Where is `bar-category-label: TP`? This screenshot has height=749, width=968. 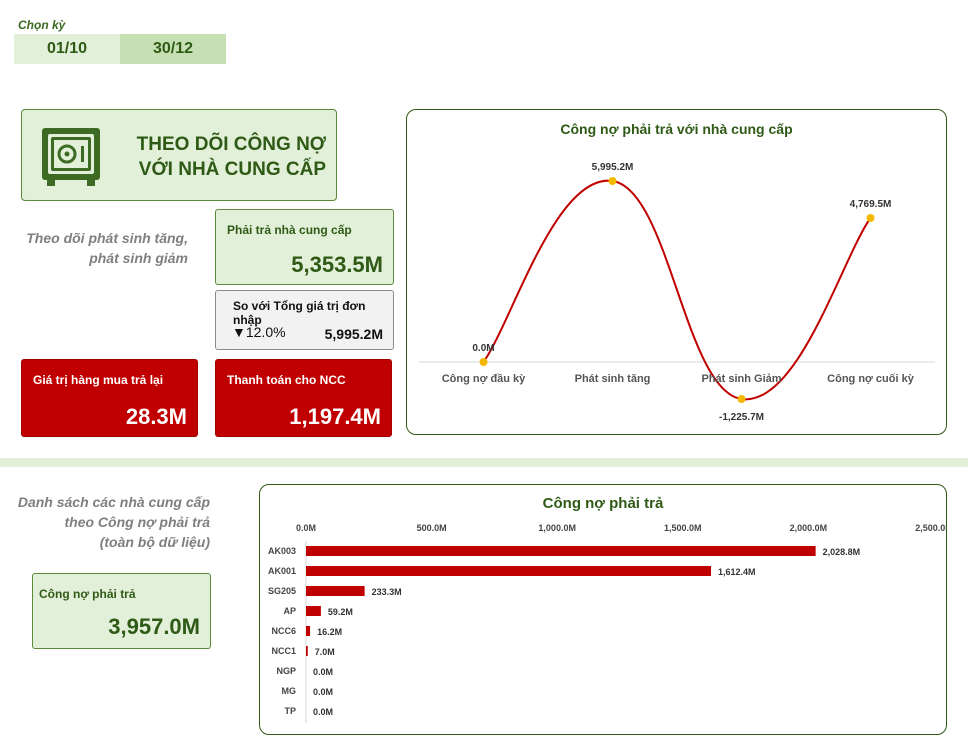 bar-category-label: TP is located at coordinates (290, 711).